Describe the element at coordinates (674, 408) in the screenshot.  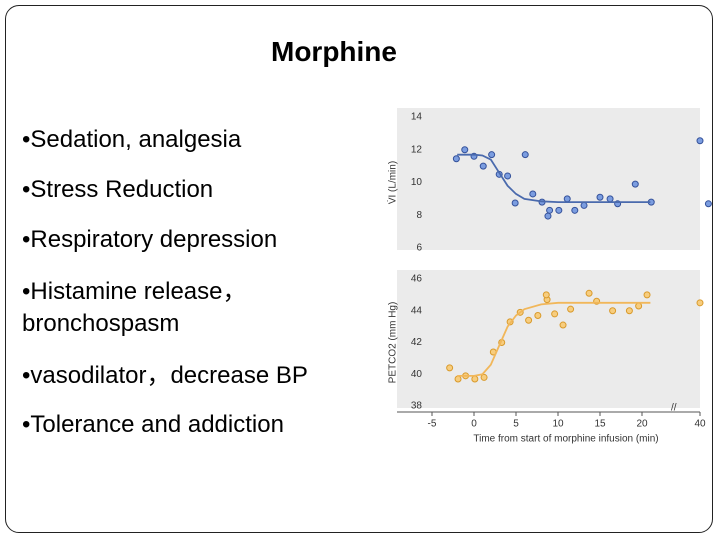
I see `axis-break-mark: //` at that location.